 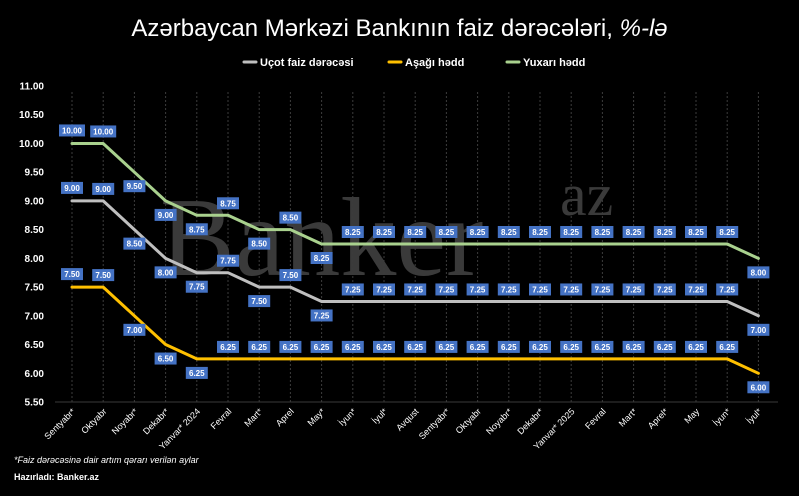 What do you see at coordinates (758, 272) in the screenshot?
I see `data-label: 8.00` at bounding box center [758, 272].